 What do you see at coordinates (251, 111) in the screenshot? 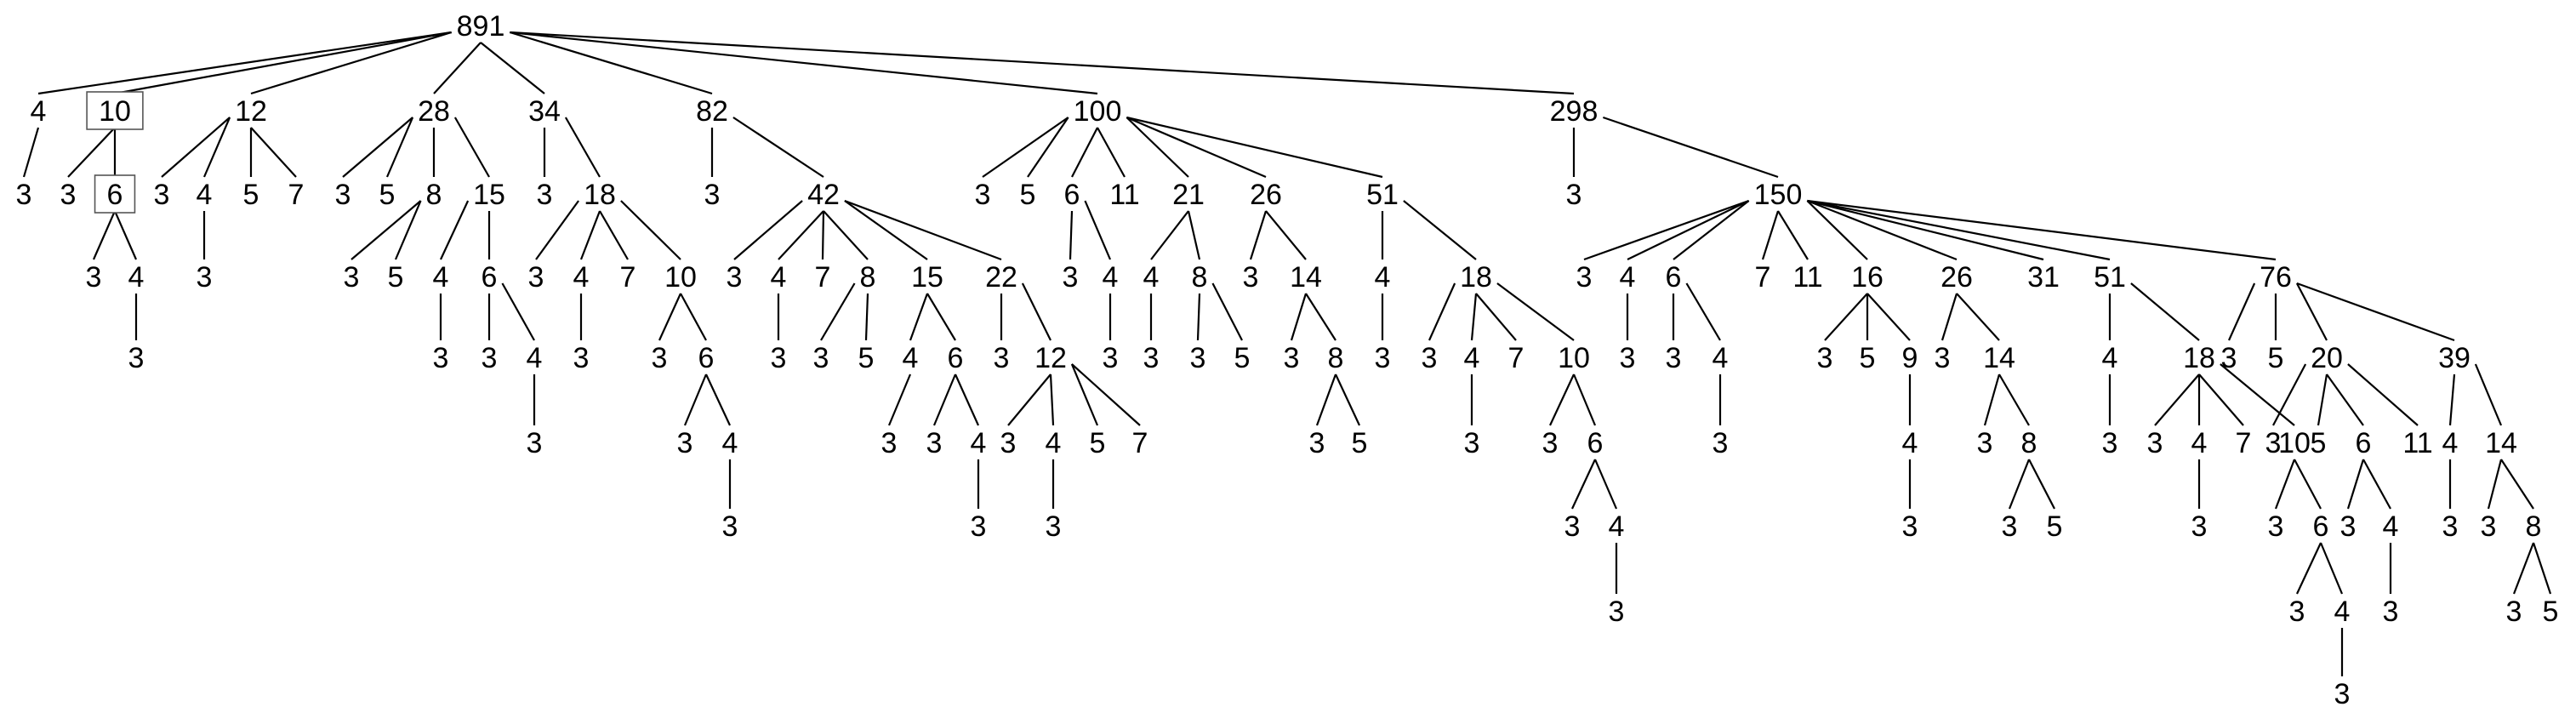
I see `tree-node: 12` at bounding box center [251, 111].